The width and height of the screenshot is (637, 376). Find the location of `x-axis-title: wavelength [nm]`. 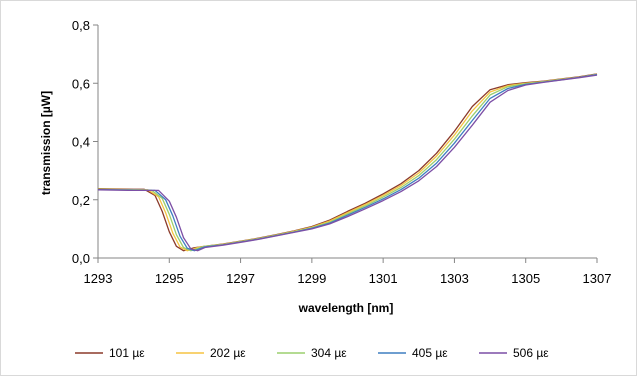

x-axis-title: wavelength [nm] is located at coordinates (346, 308).